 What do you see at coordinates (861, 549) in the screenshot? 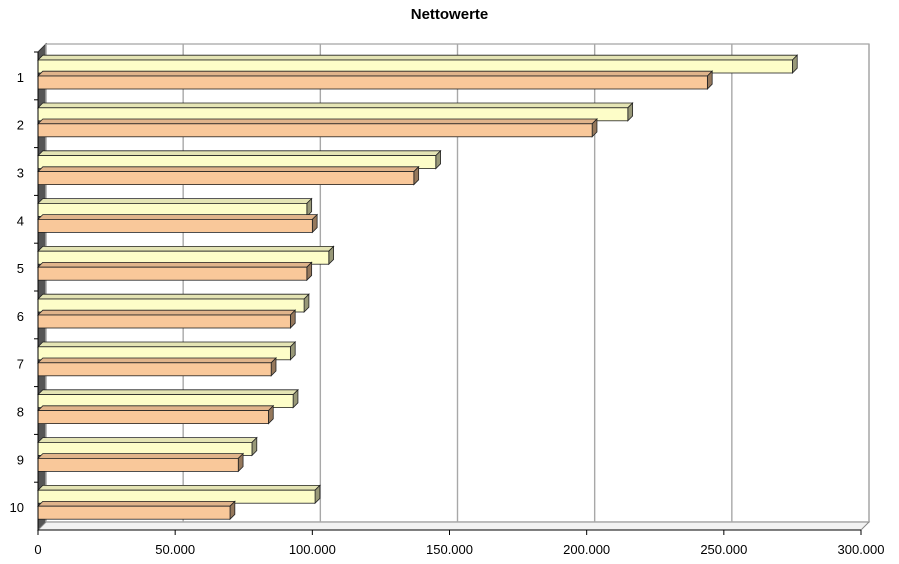
I see `x-tick-label: 300.000` at bounding box center [861, 549].